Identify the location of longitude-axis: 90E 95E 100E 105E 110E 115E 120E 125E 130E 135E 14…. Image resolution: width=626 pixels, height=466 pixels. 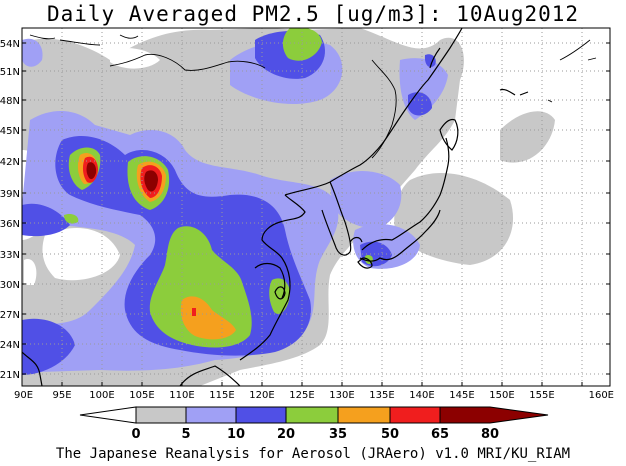
(314, 391).